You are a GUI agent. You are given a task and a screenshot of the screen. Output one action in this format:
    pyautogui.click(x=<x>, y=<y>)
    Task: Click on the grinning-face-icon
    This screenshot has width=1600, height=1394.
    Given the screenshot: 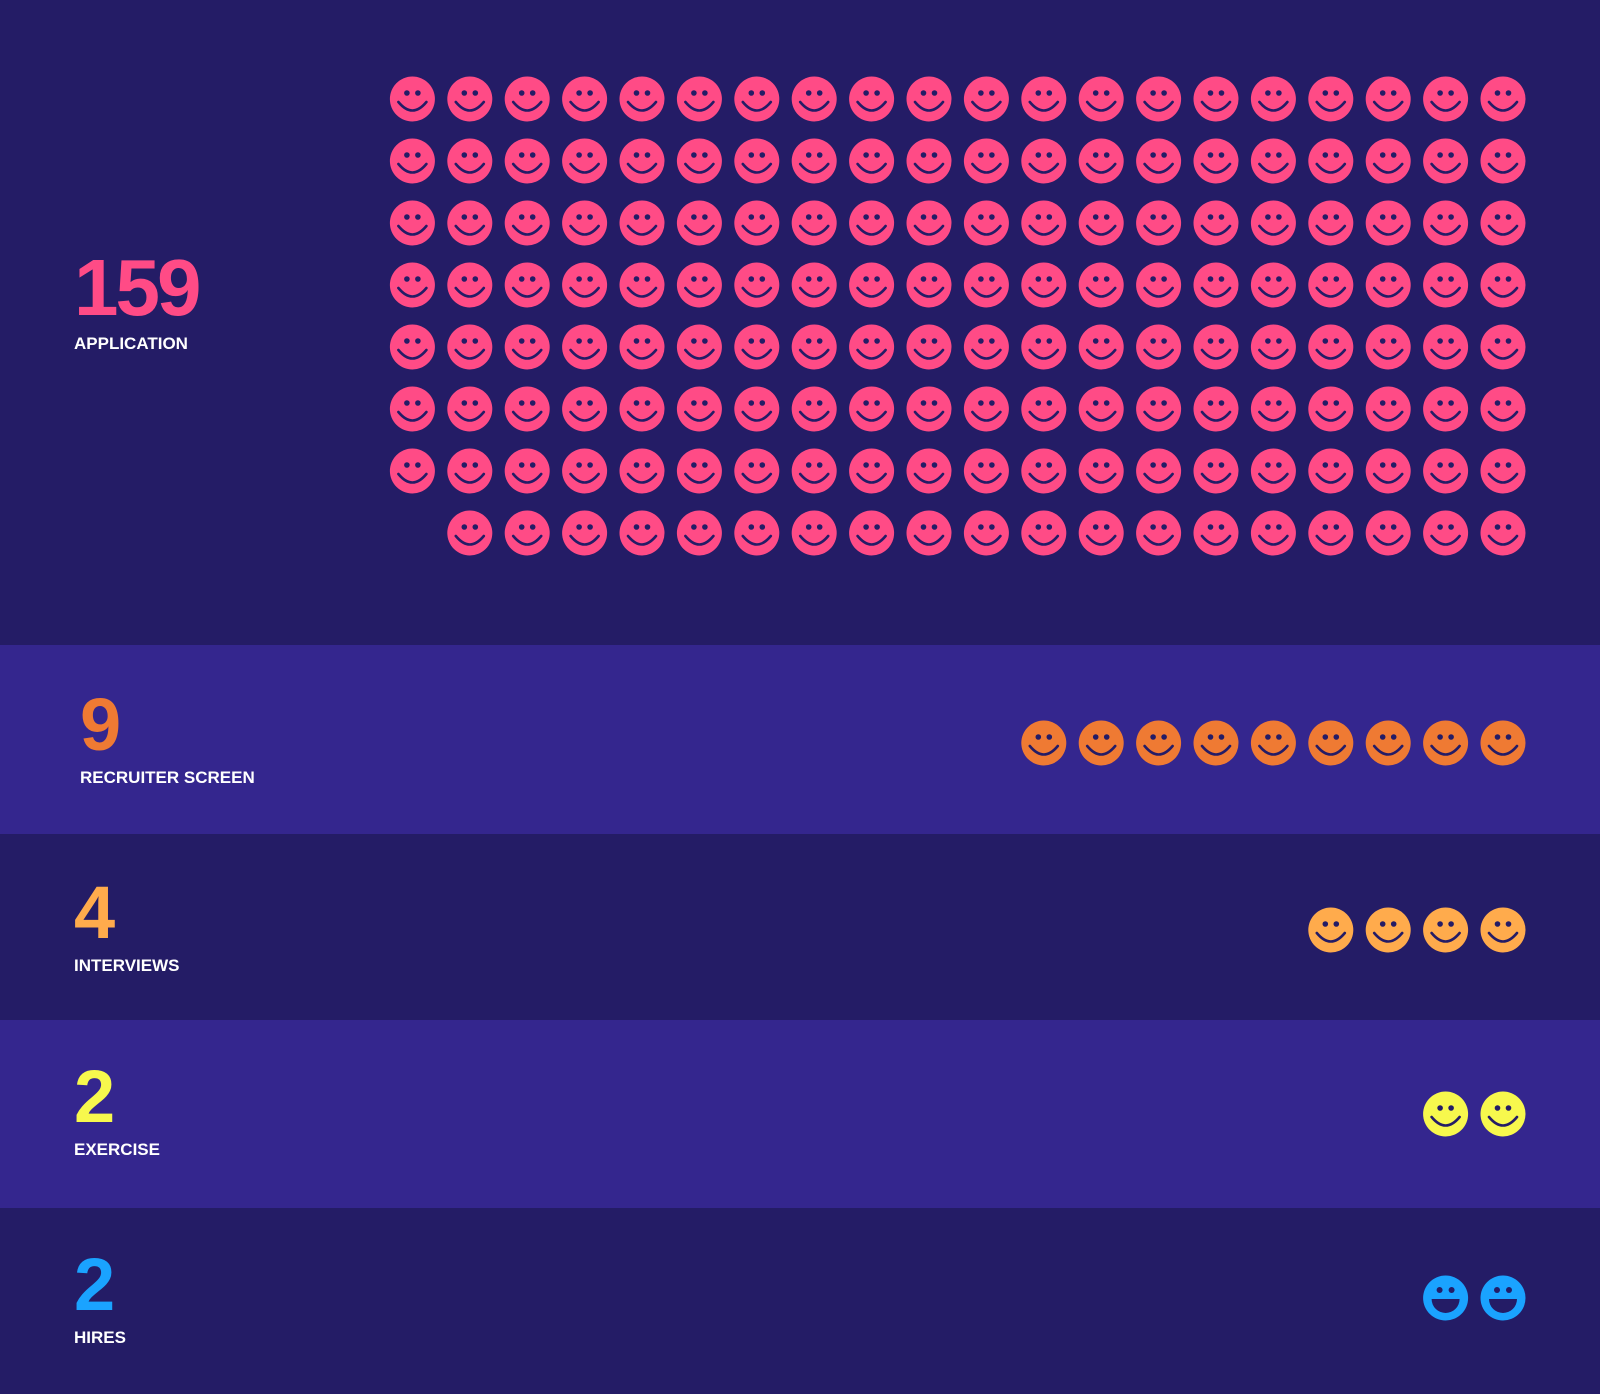 What is the action you would take?
    pyautogui.click(x=1446, y=1298)
    